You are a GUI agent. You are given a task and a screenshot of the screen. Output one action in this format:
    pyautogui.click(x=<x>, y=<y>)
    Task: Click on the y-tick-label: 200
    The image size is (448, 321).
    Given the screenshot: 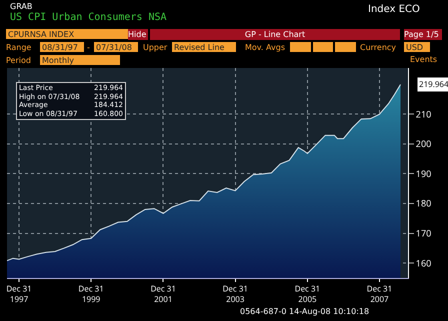 What is the action you would take?
    pyautogui.click(x=424, y=143)
    